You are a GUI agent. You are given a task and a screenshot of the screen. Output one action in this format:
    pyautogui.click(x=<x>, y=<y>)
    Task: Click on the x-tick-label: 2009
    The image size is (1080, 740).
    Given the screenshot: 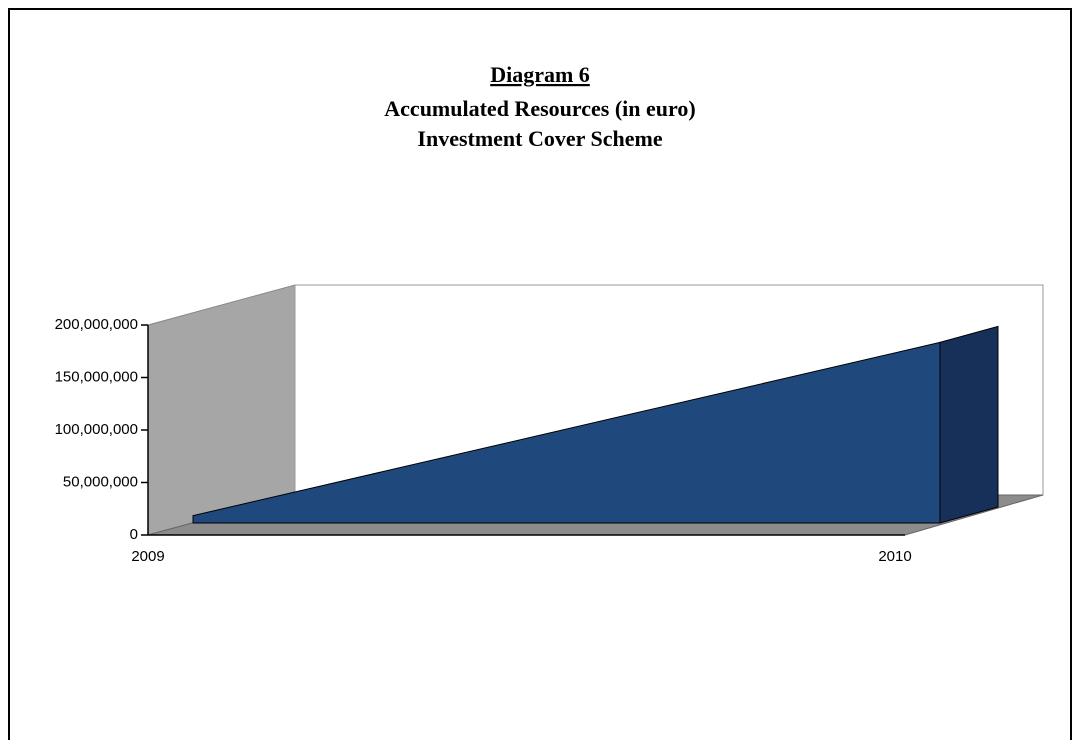 What is the action you would take?
    pyautogui.click(x=147, y=556)
    